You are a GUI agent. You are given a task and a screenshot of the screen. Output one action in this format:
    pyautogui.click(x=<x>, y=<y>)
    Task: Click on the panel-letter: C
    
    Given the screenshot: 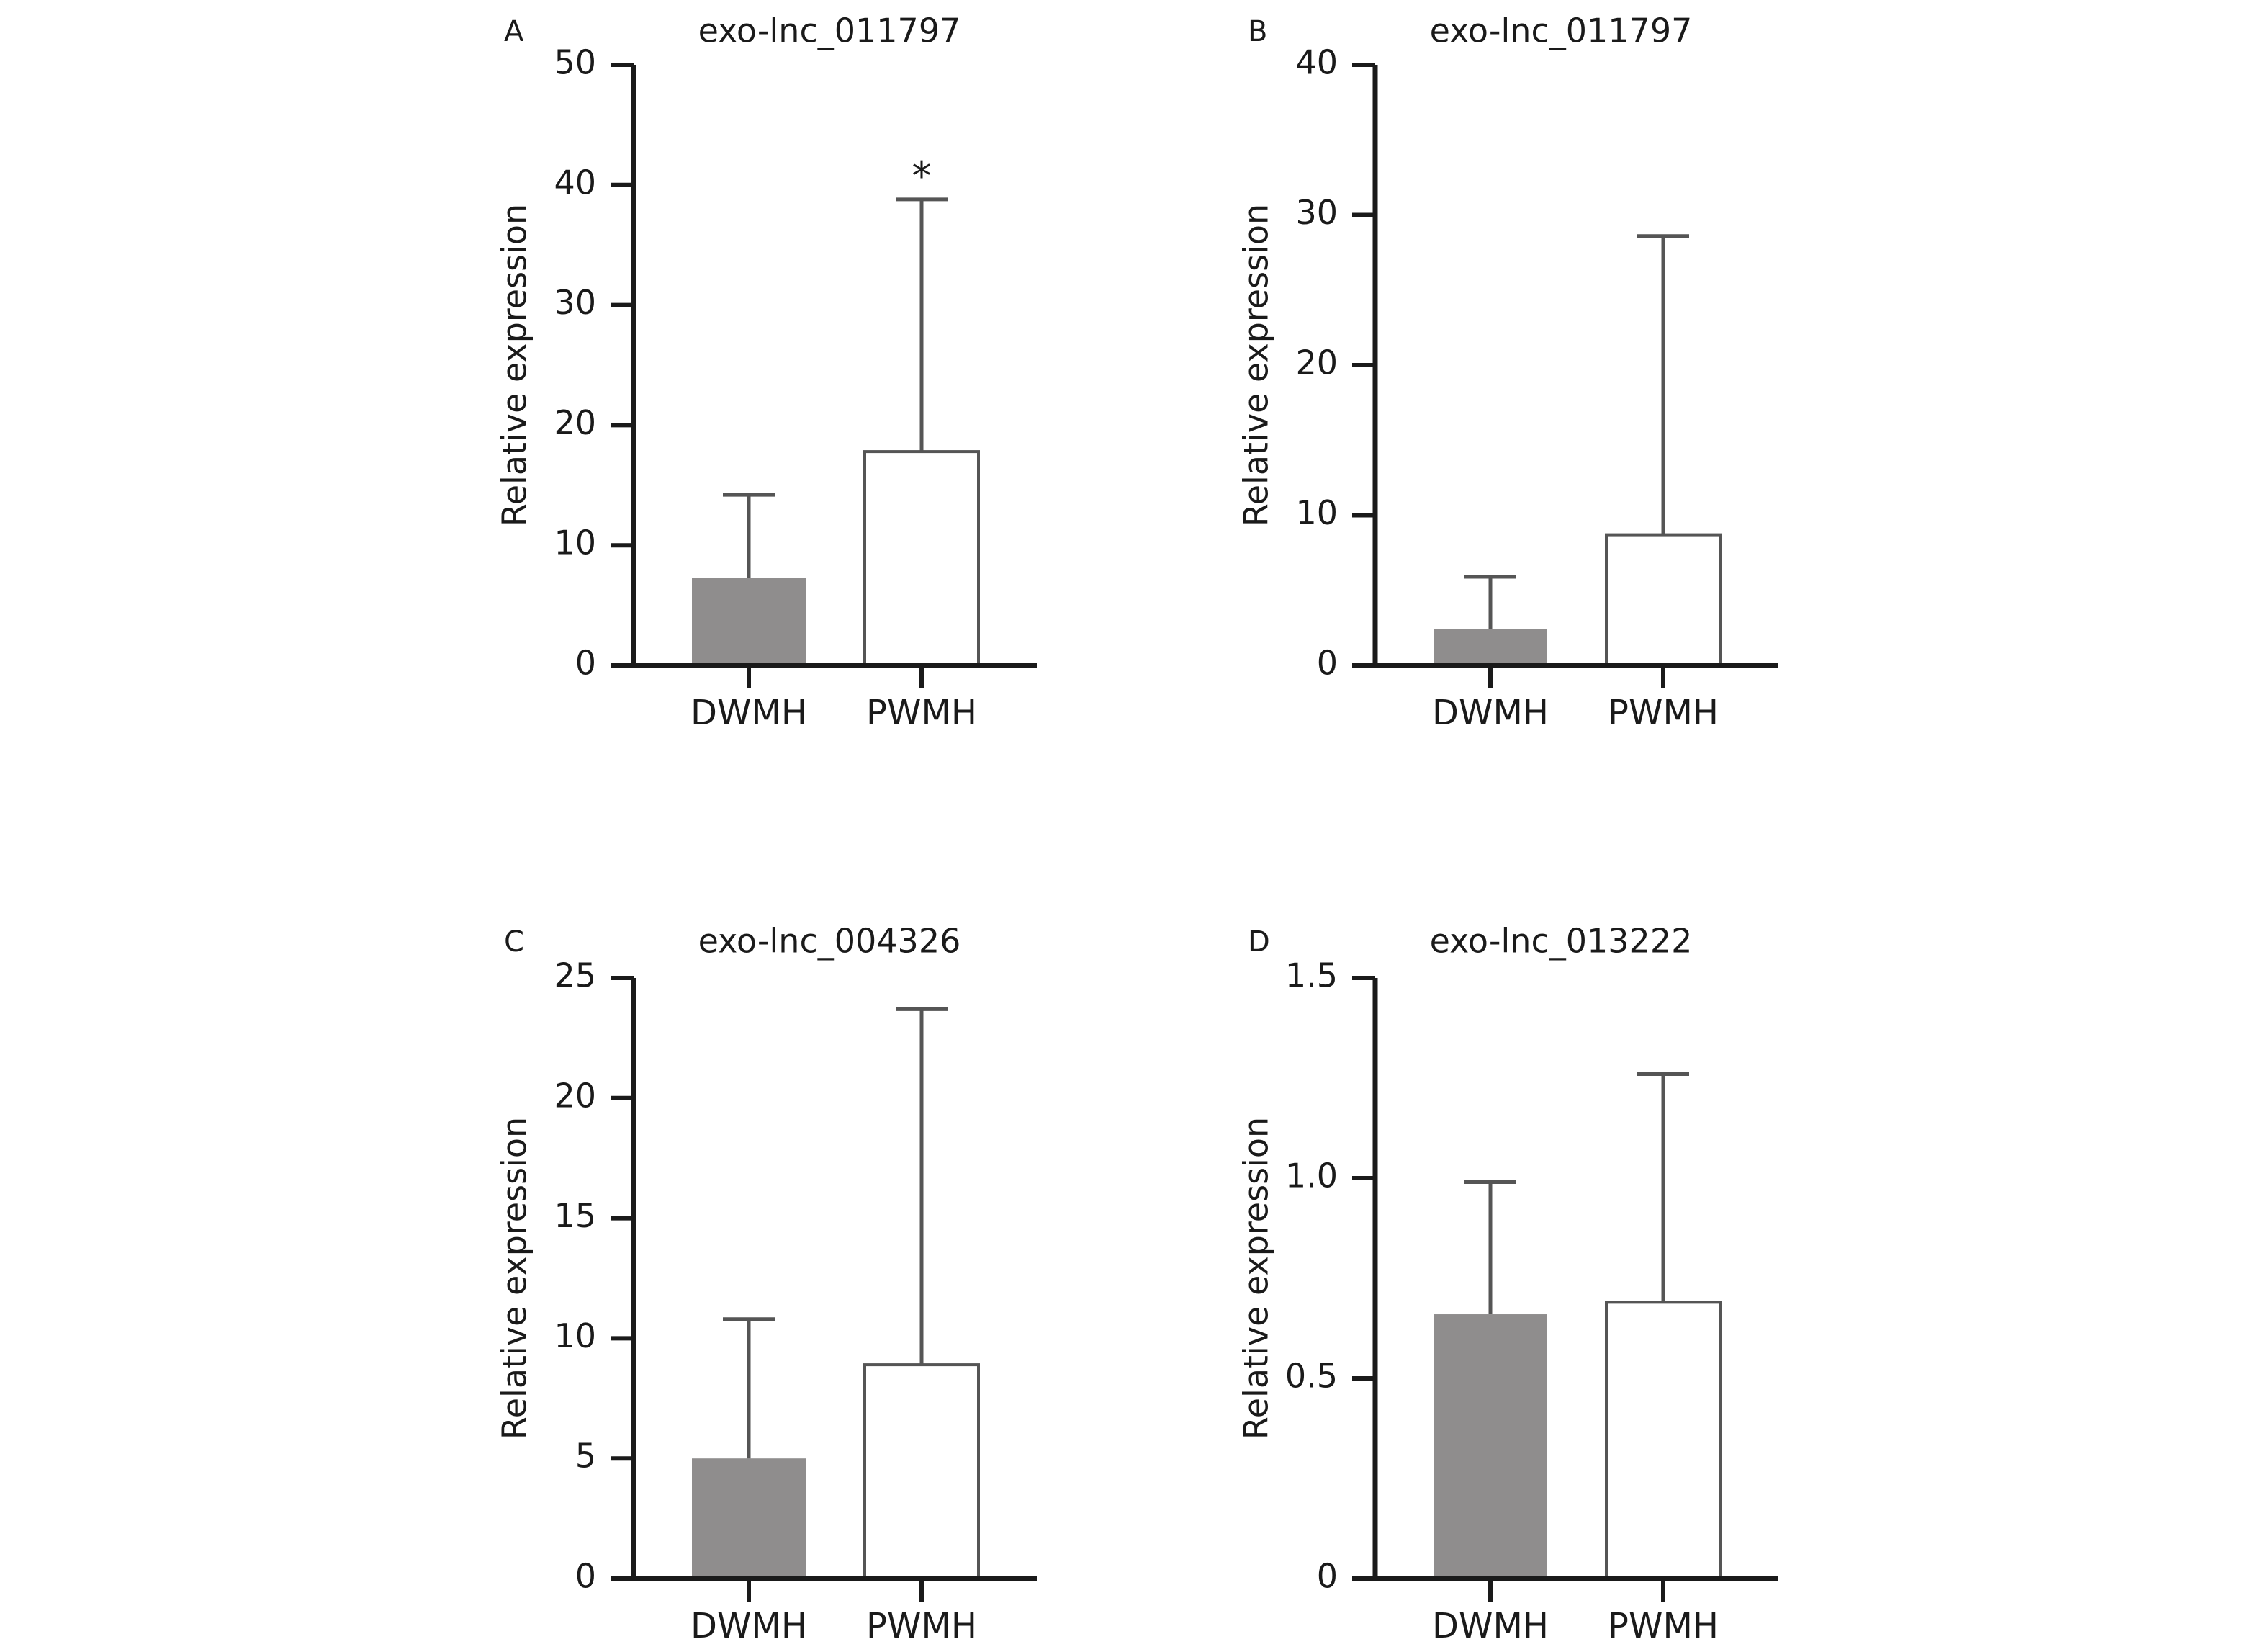 What is the action you would take?
    pyautogui.click(x=514, y=942)
    